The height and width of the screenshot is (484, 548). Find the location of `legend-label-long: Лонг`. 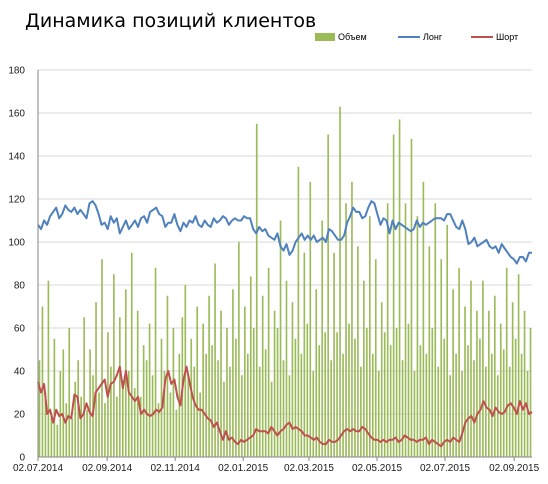

legend-label-long: Лонг is located at coordinates (433, 37).